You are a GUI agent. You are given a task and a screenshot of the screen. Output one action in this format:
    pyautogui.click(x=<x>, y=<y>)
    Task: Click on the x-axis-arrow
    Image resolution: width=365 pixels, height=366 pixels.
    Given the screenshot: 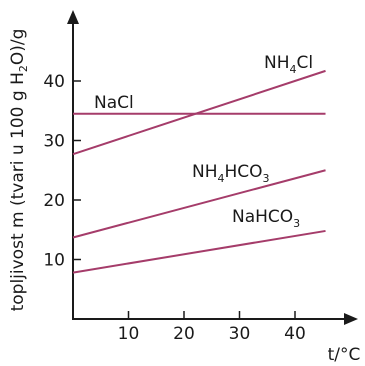 What is the action you would take?
    pyautogui.click(x=351, y=319)
    